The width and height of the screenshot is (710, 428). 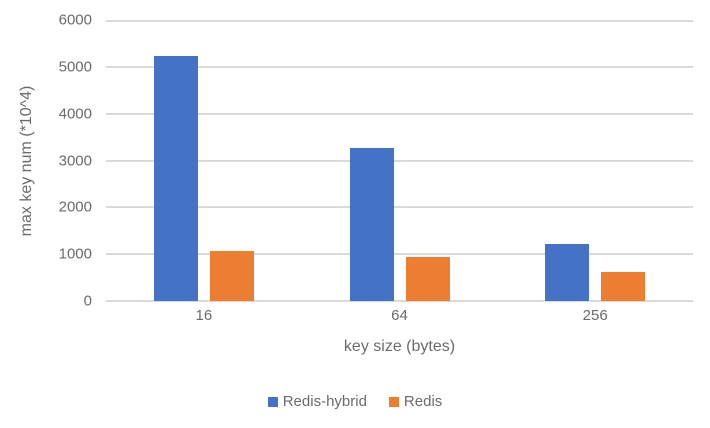 What do you see at coordinates (204, 315) in the screenshot?
I see `x-tick-label: 16` at bounding box center [204, 315].